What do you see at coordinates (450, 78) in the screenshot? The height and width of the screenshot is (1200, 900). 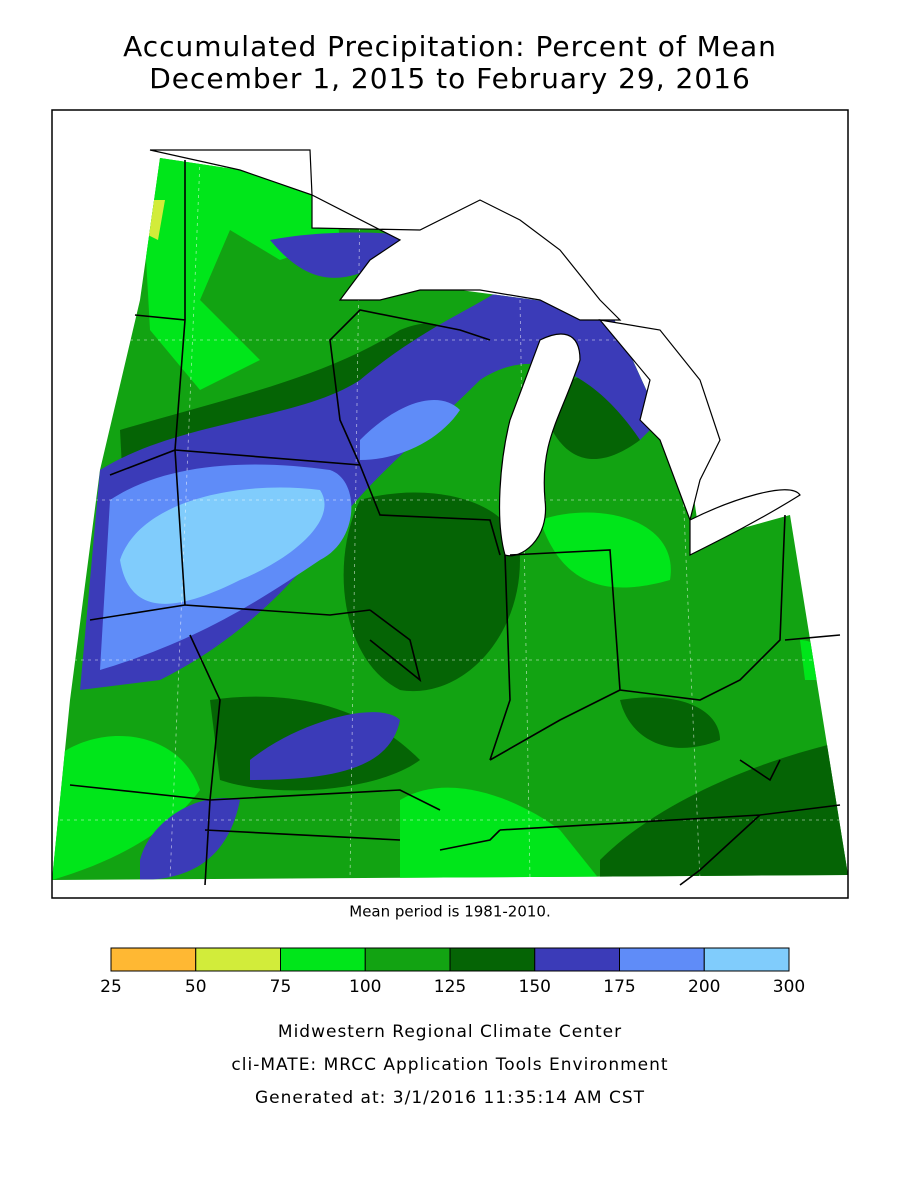 I see `subtitle: December 1, 2015 to February 29, 2016` at bounding box center [450, 78].